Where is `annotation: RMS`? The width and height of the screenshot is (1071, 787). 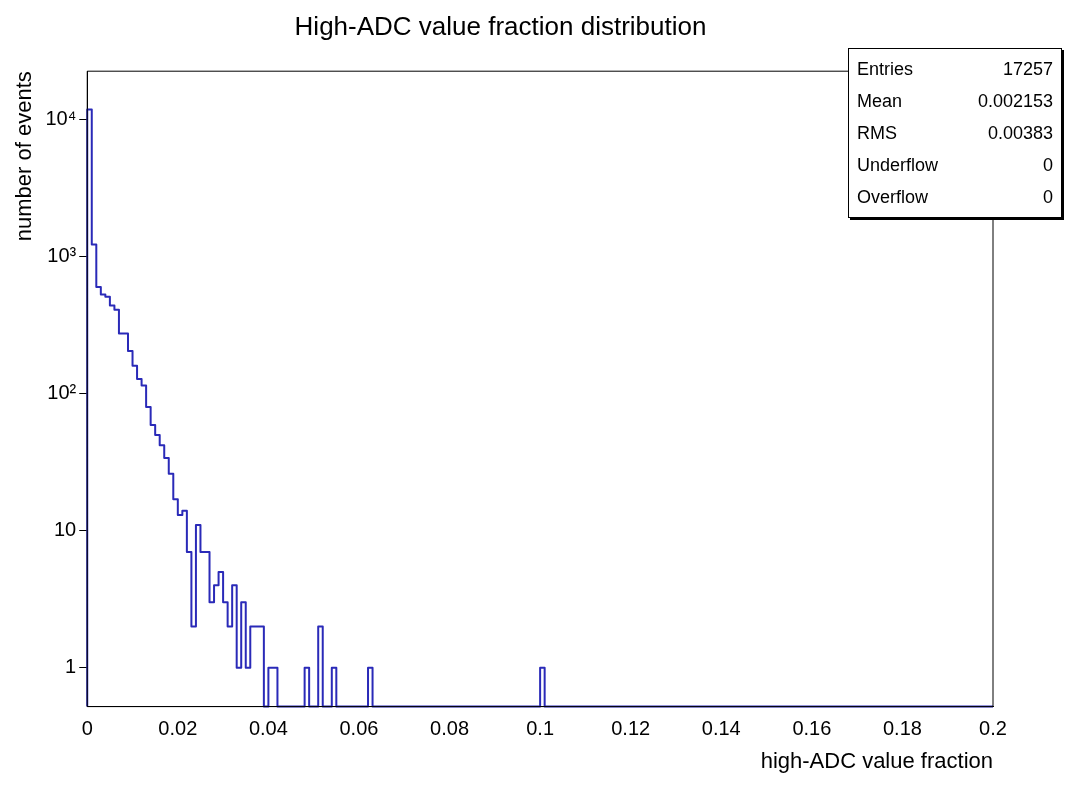 annotation: RMS is located at coordinates (877, 133).